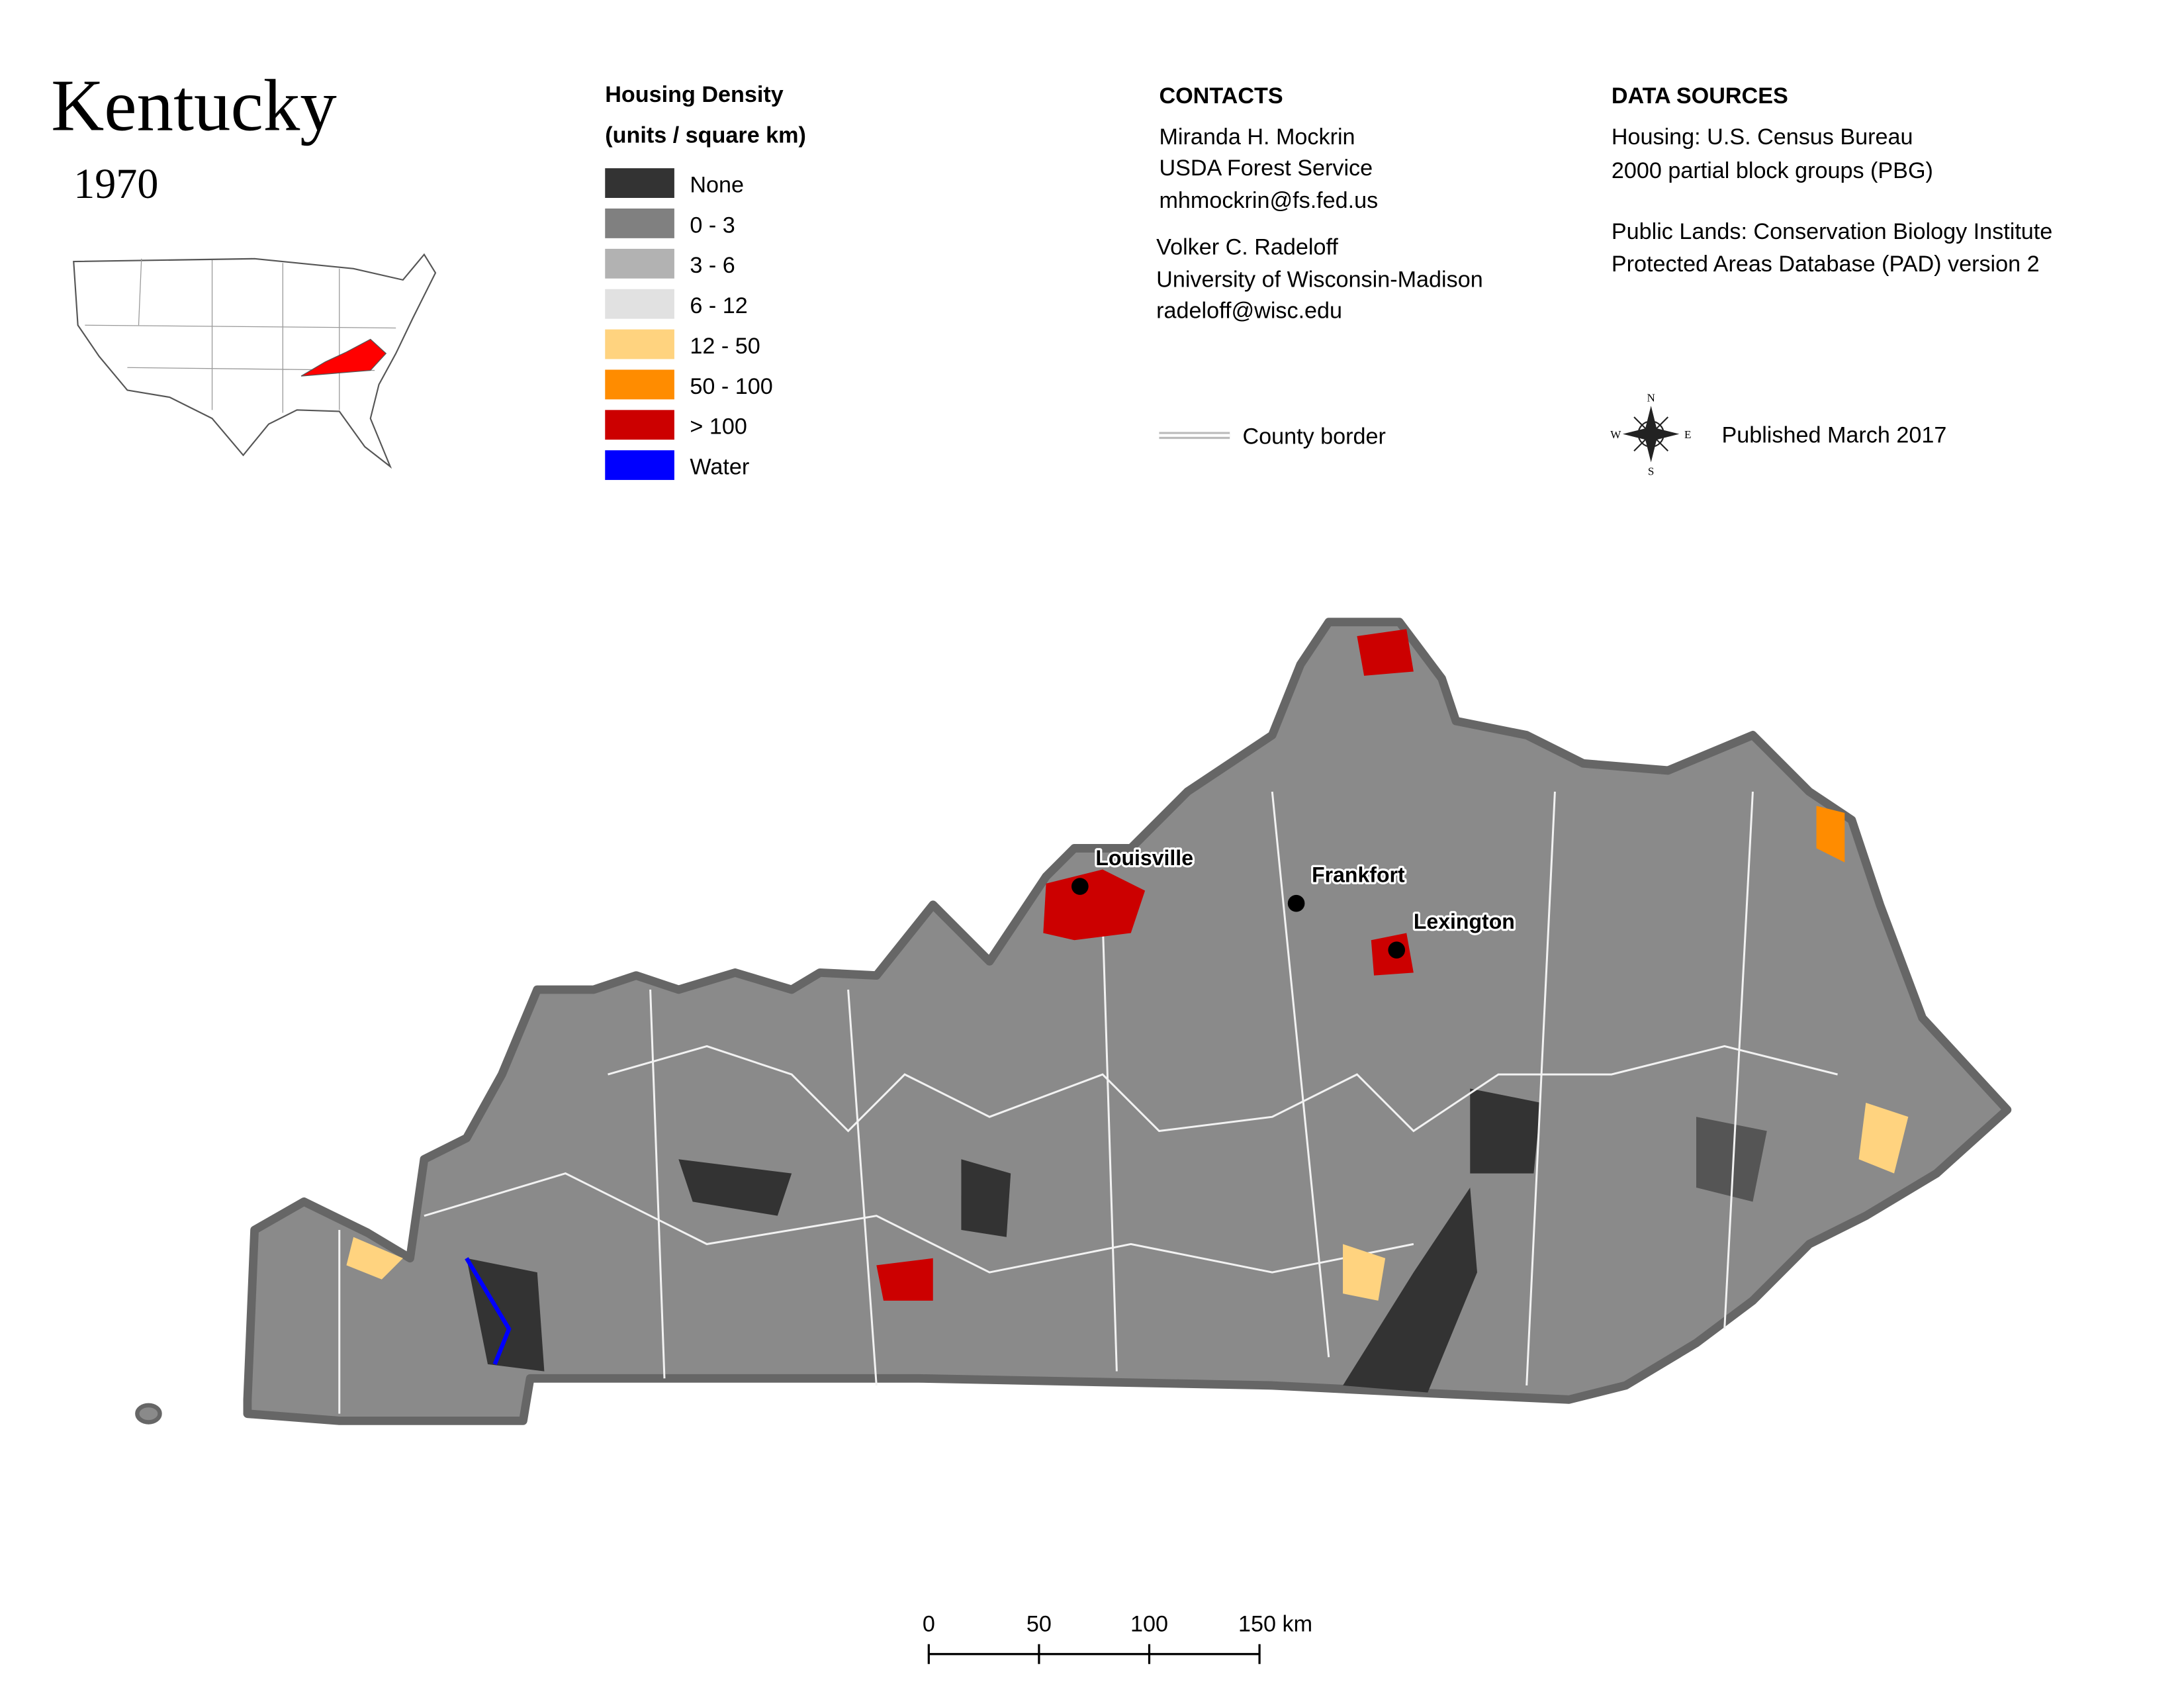 Image resolution: width=2184 pixels, height=1688 pixels. I want to click on published: Published March 2017, so click(1834, 434).